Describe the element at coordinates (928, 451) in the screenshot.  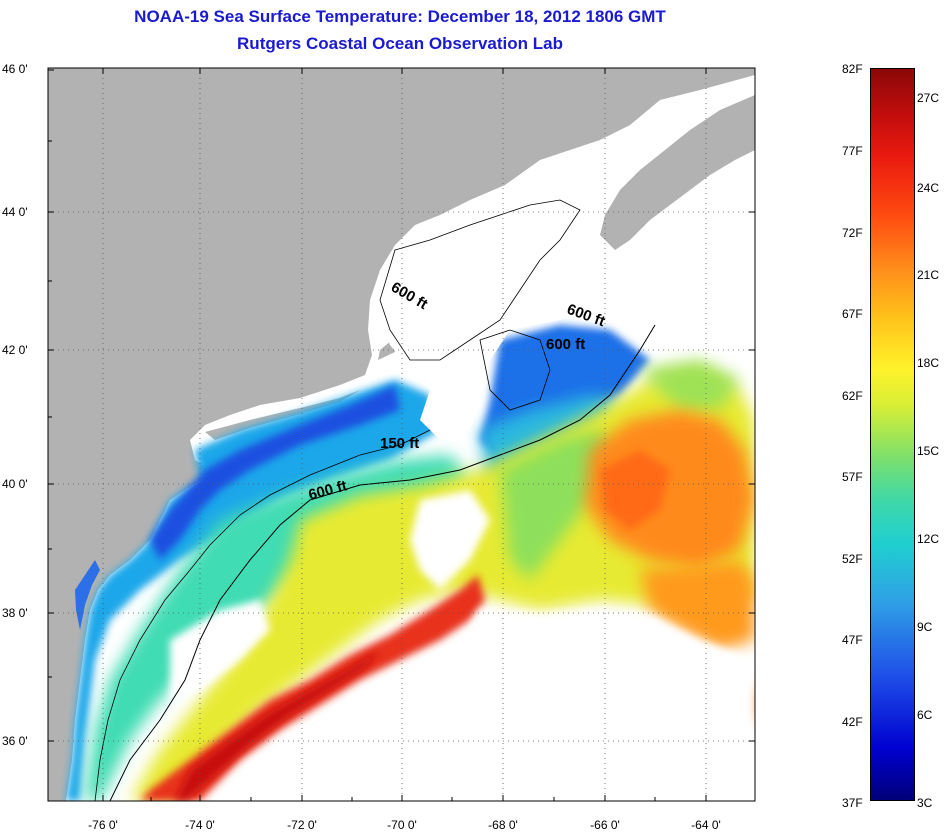
I see `colorbar-label-15c: 15C` at that location.